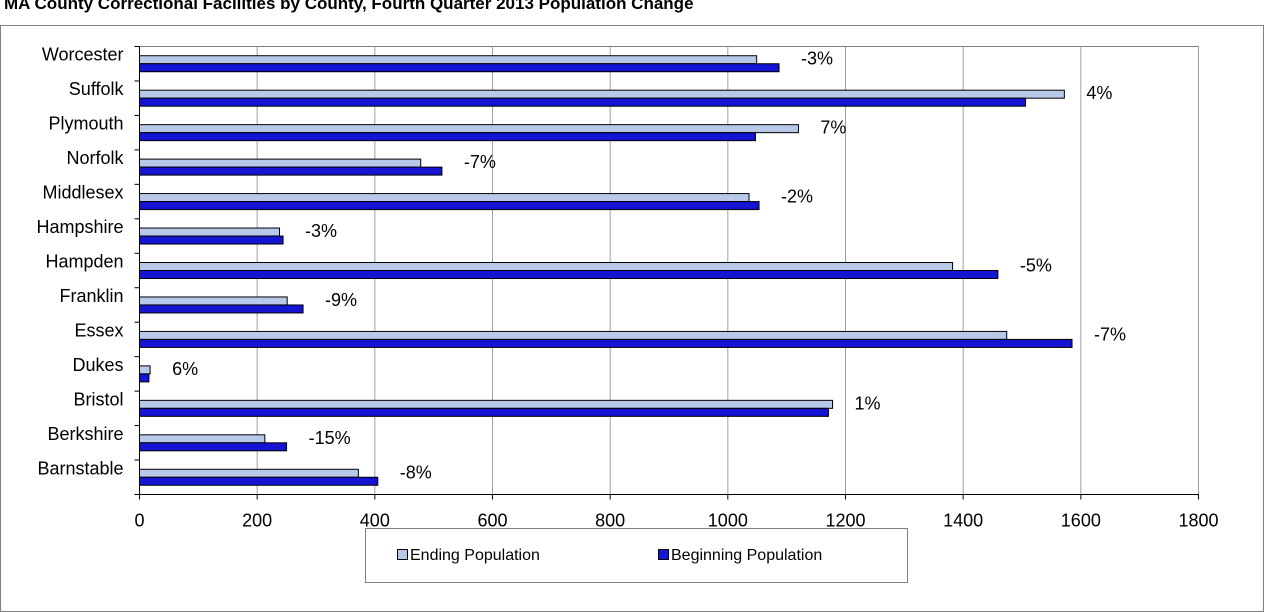 The image size is (1265, 612). What do you see at coordinates (1110, 334) in the screenshot?
I see `data-label-essex: -7%` at bounding box center [1110, 334].